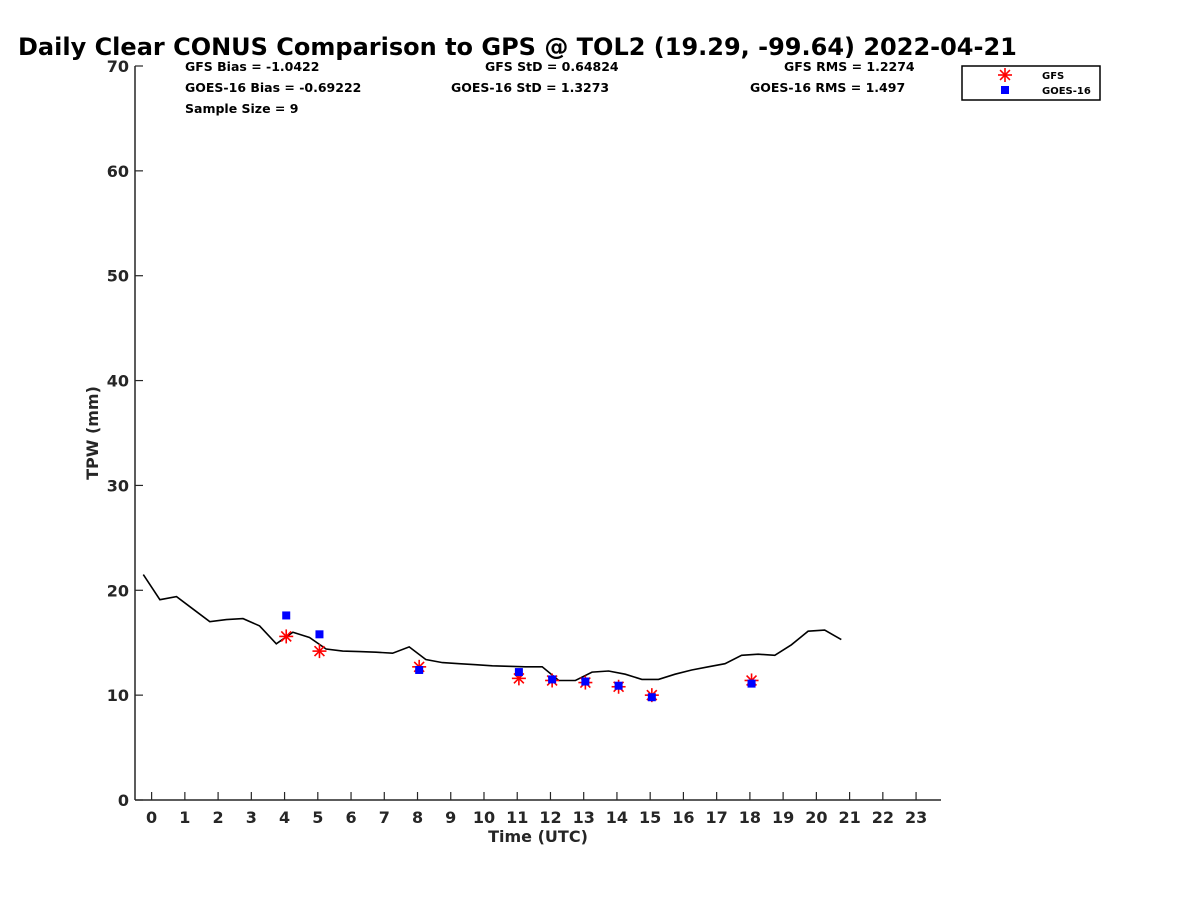 The image size is (1200, 900). What do you see at coordinates (783, 817) in the screenshot?
I see `x-tick-label: 19` at bounding box center [783, 817].